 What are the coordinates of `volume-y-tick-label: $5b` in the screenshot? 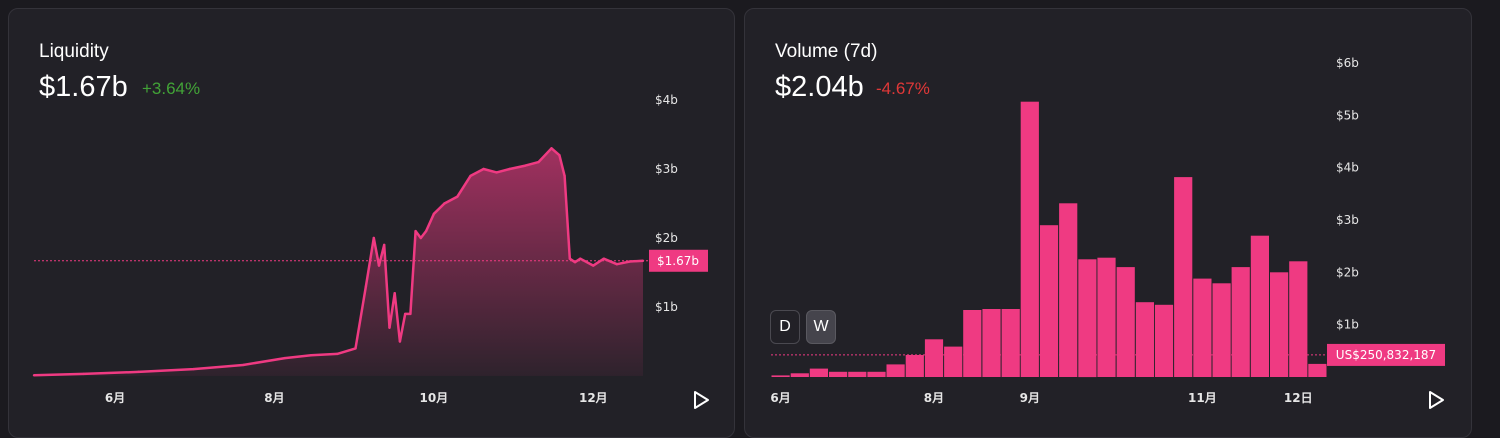 It's located at (1347, 115).